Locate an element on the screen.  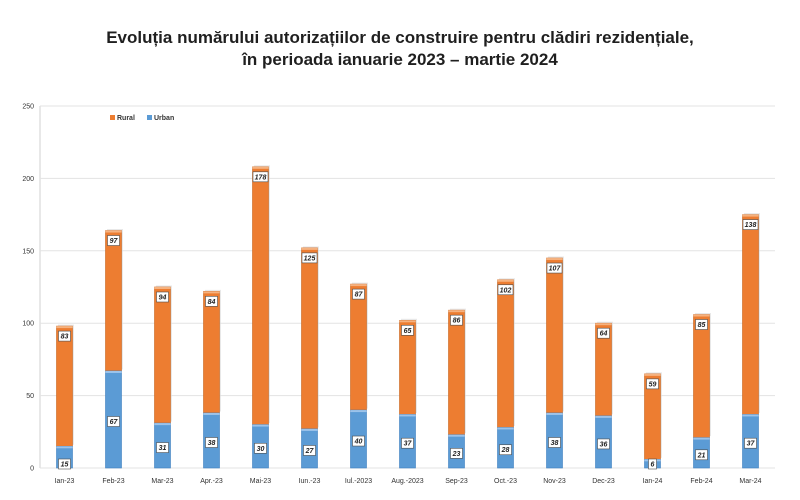
data-label-urban: 30 is located at coordinates (261, 449).